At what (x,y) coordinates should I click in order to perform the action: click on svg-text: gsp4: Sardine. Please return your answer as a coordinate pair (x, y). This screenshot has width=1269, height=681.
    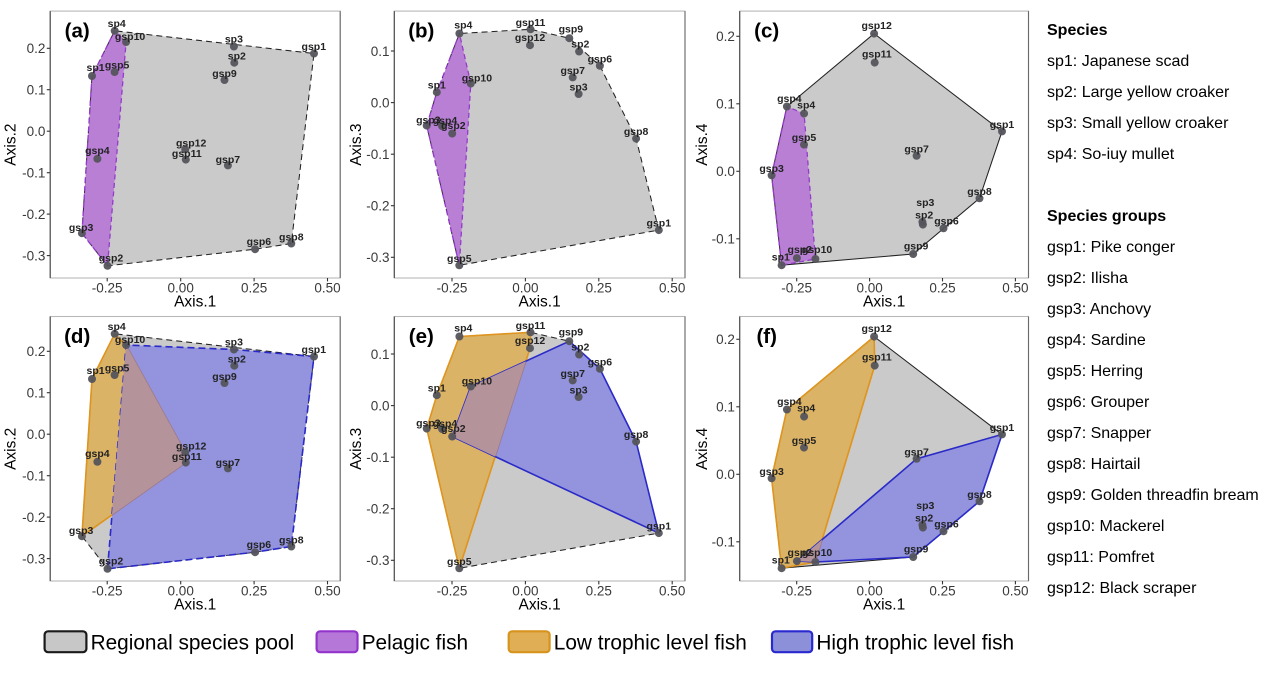
    Looking at the image, I should click on (1096, 340).